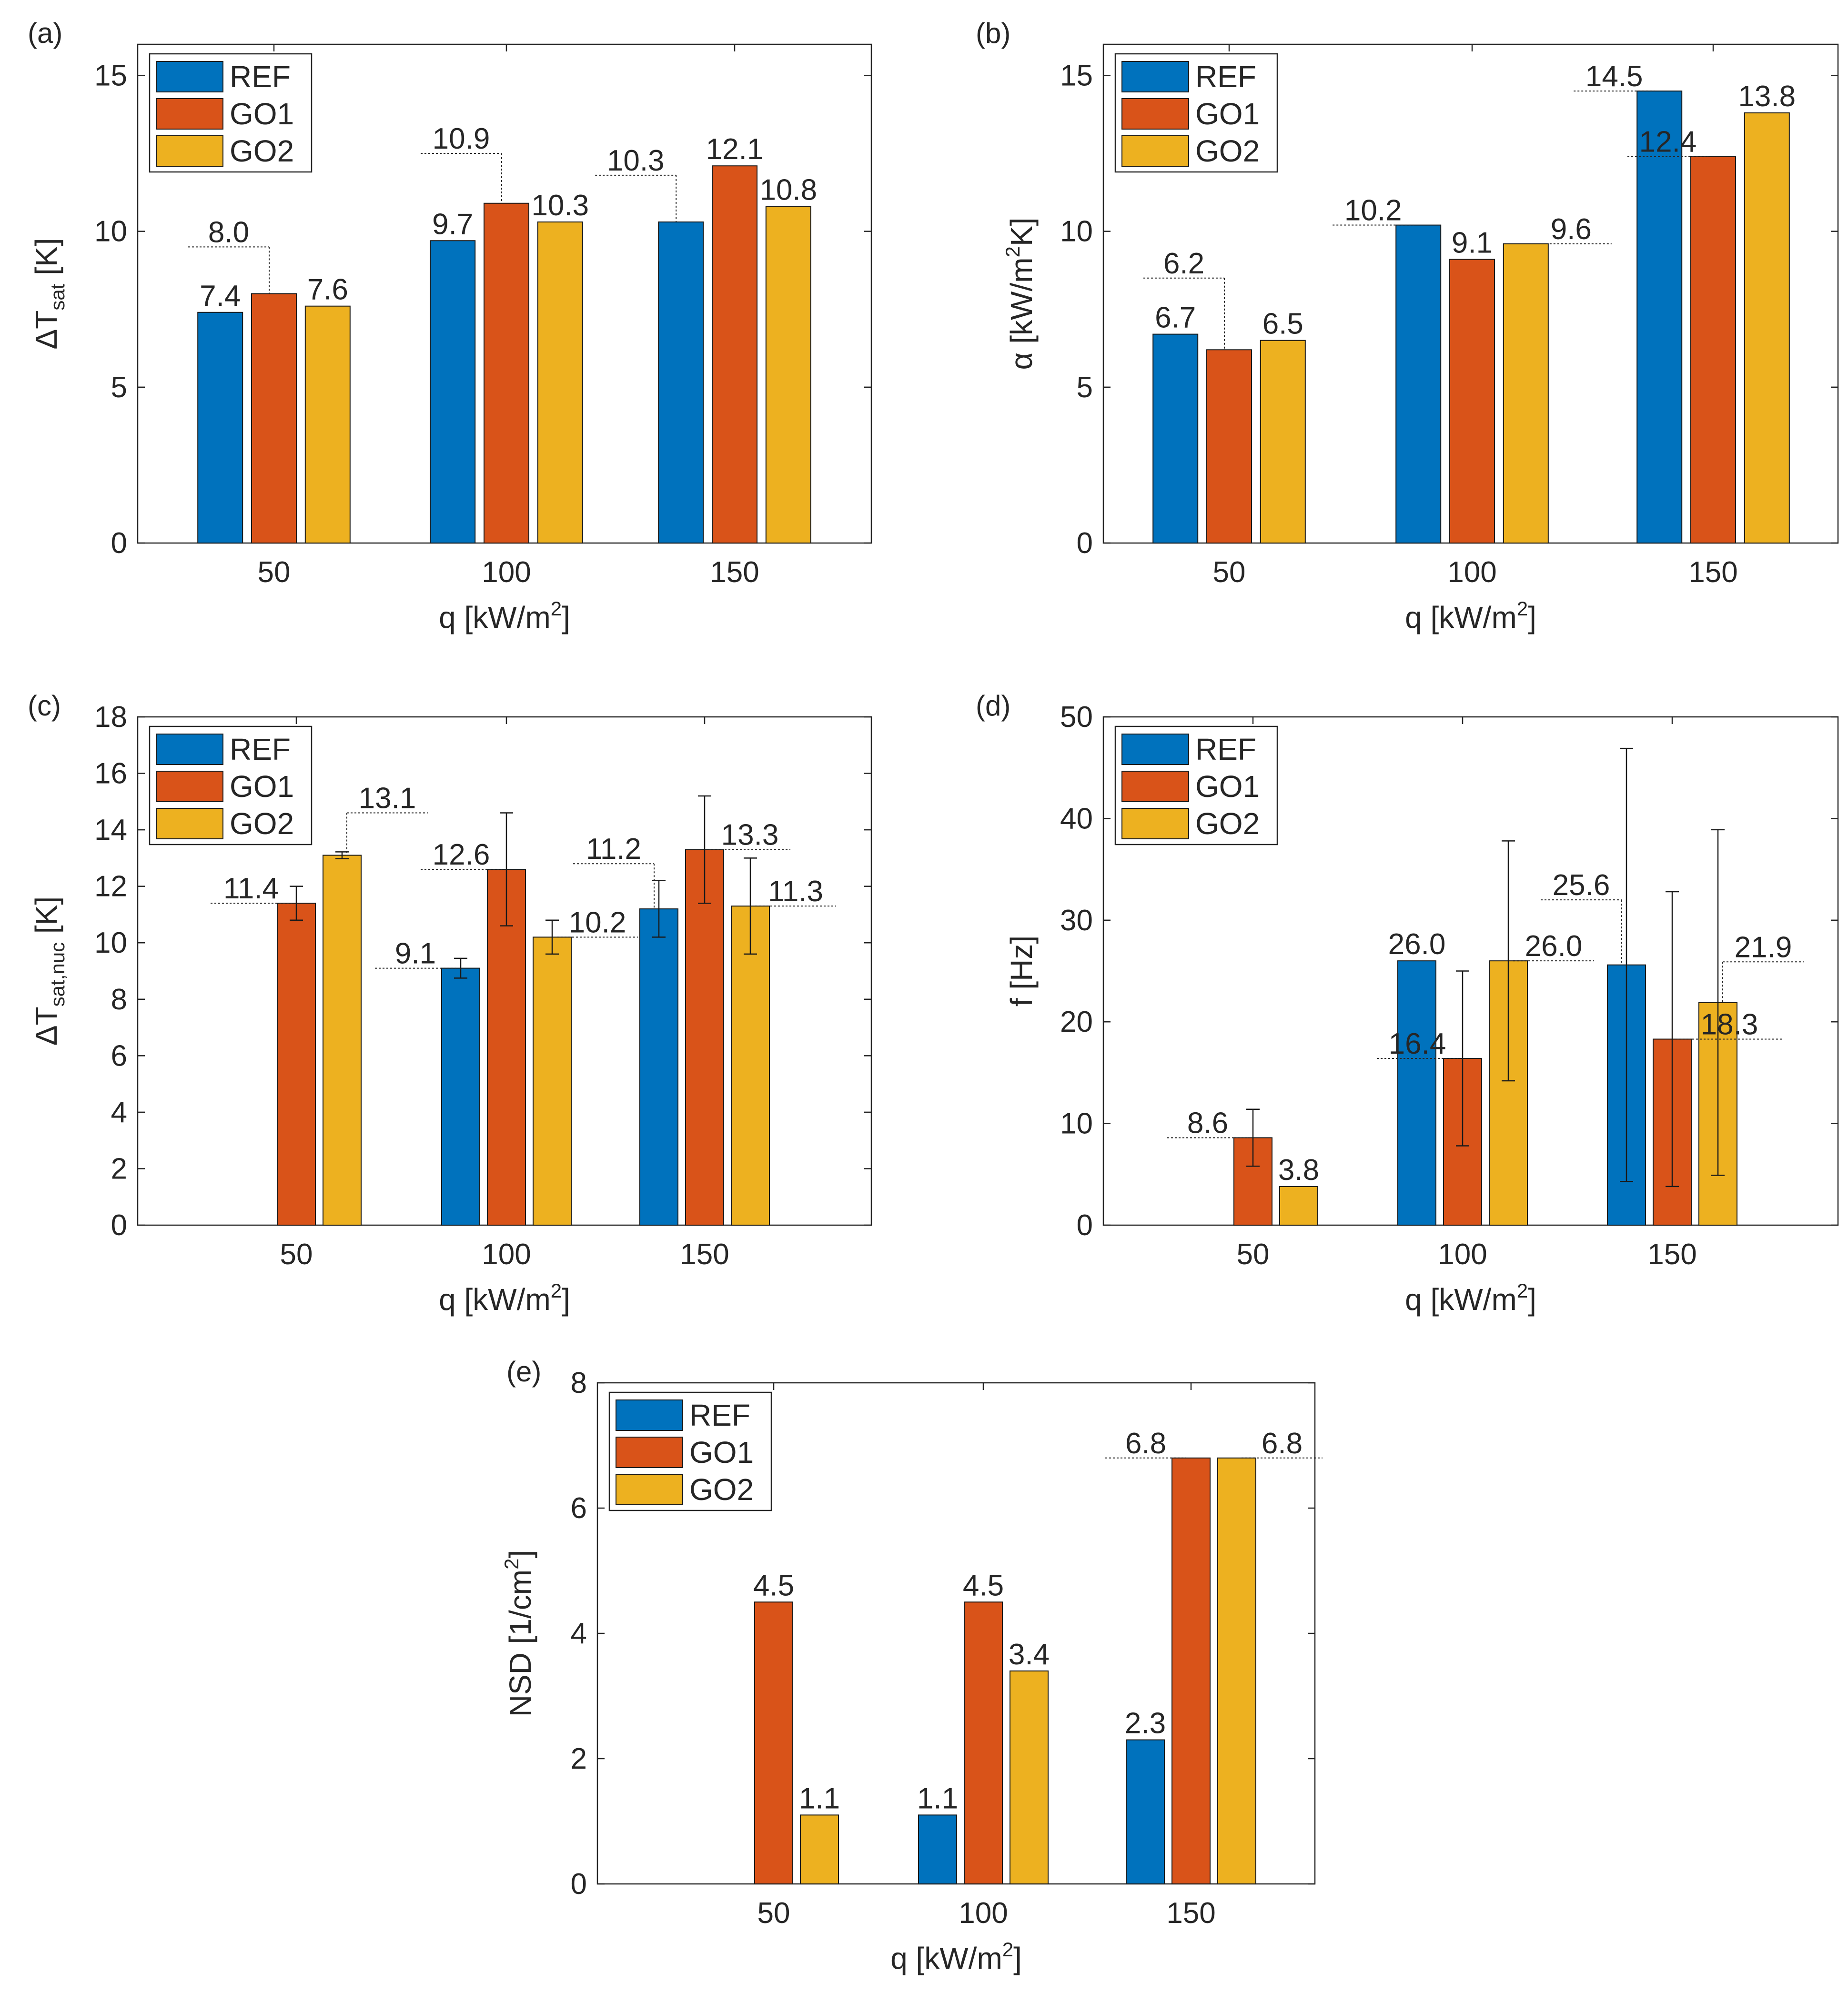 The image size is (1848, 1993). I want to click on y-axis-label-main: α [kW/m, so click(1022, 313).